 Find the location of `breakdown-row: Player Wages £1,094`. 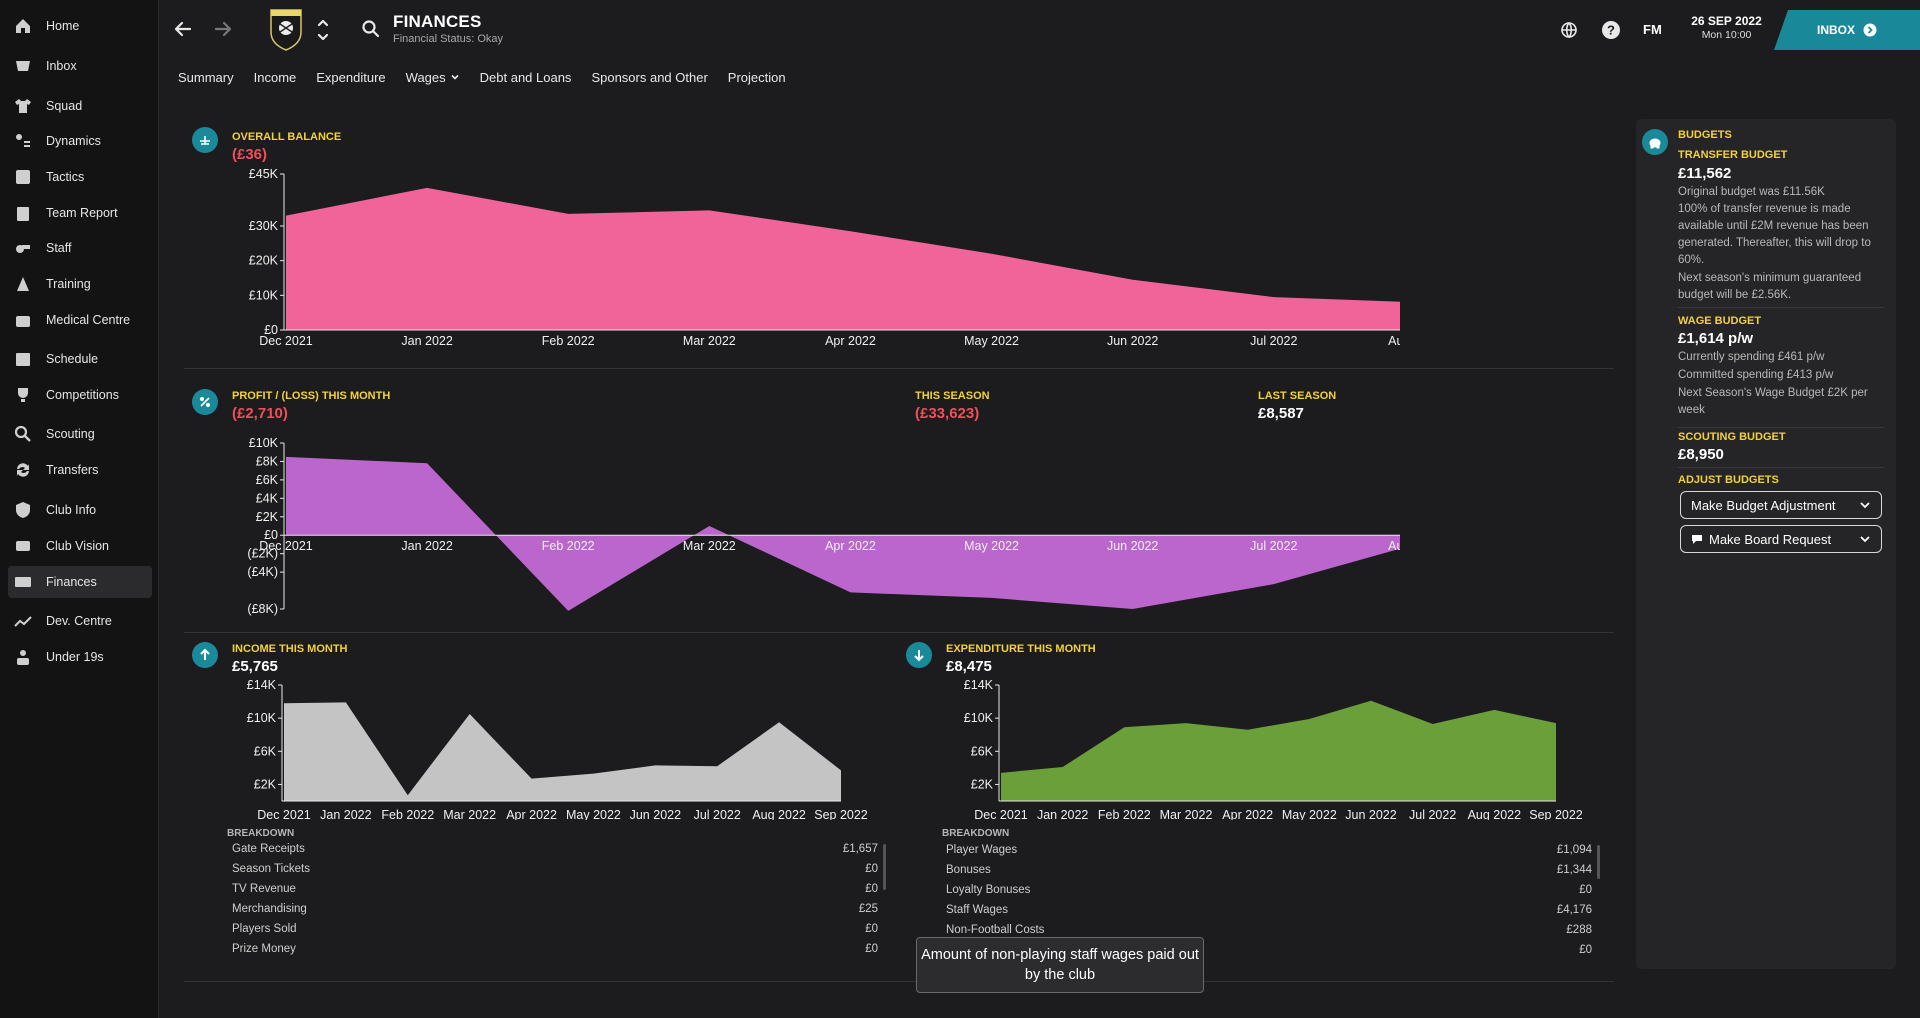

breakdown-row: Player Wages £1,094 is located at coordinates (1269, 854).